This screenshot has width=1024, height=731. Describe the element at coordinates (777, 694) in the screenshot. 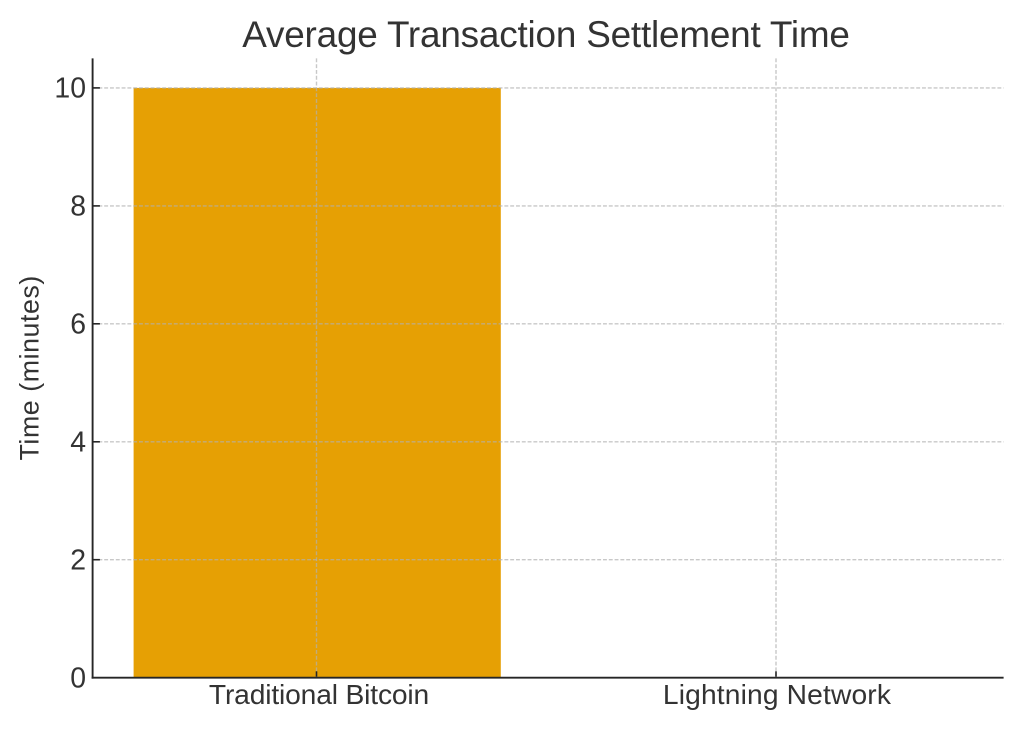

I see `svg-text: Lightning Network` at that location.